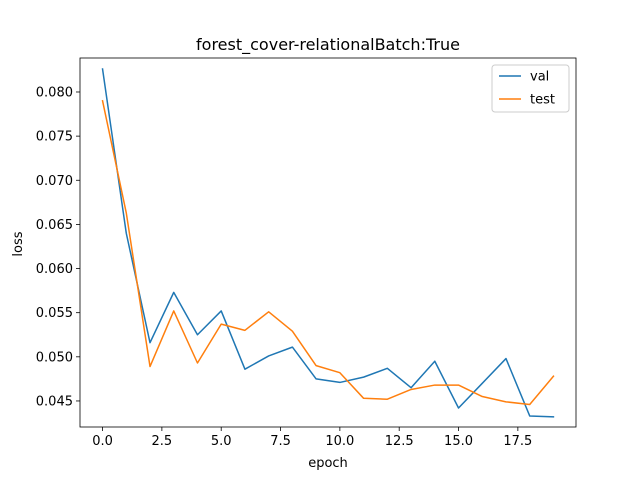 The width and height of the screenshot is (640, 480). I want to click on chart-title: forest_cover-relationalBatch:True, so click(328, 45).